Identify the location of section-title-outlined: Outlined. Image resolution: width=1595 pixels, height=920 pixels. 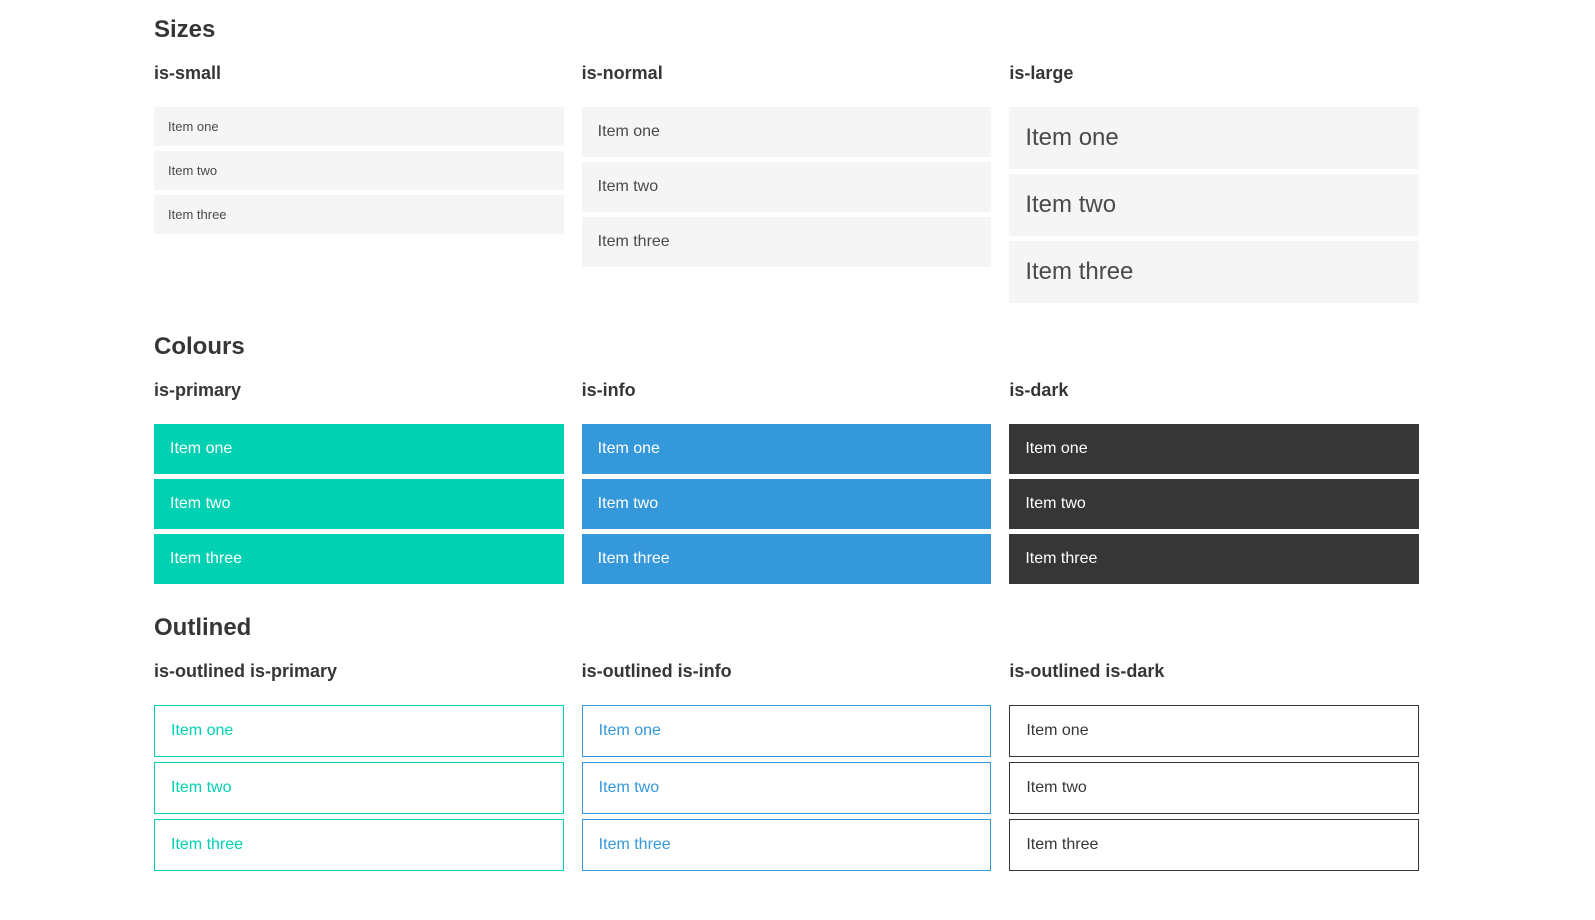
(203, 627).